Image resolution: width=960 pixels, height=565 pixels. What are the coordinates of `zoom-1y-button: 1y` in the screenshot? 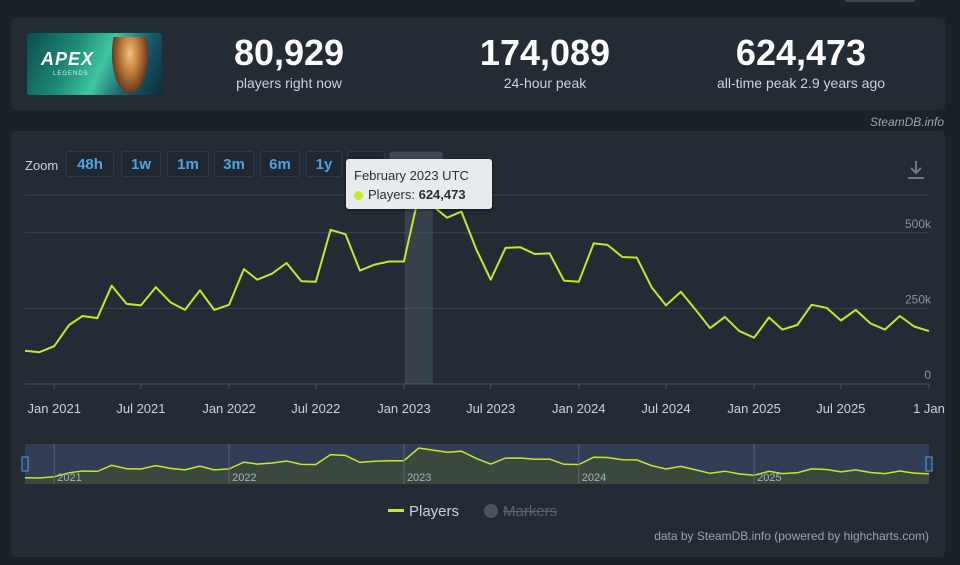 It's located at (324, 164).